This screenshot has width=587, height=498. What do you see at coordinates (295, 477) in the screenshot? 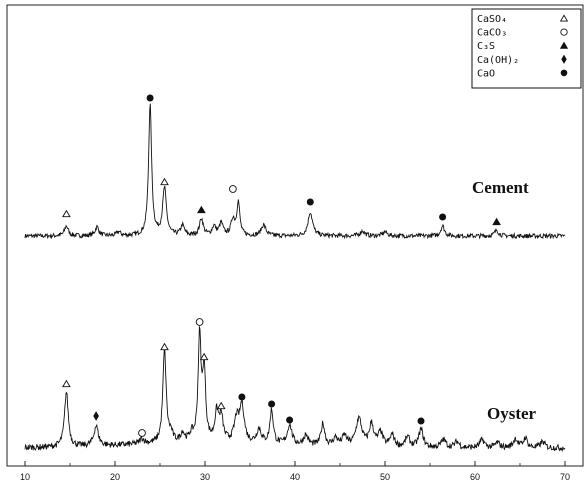
I see `x-tick-label-40: 40` at bounding box center [295, 477].